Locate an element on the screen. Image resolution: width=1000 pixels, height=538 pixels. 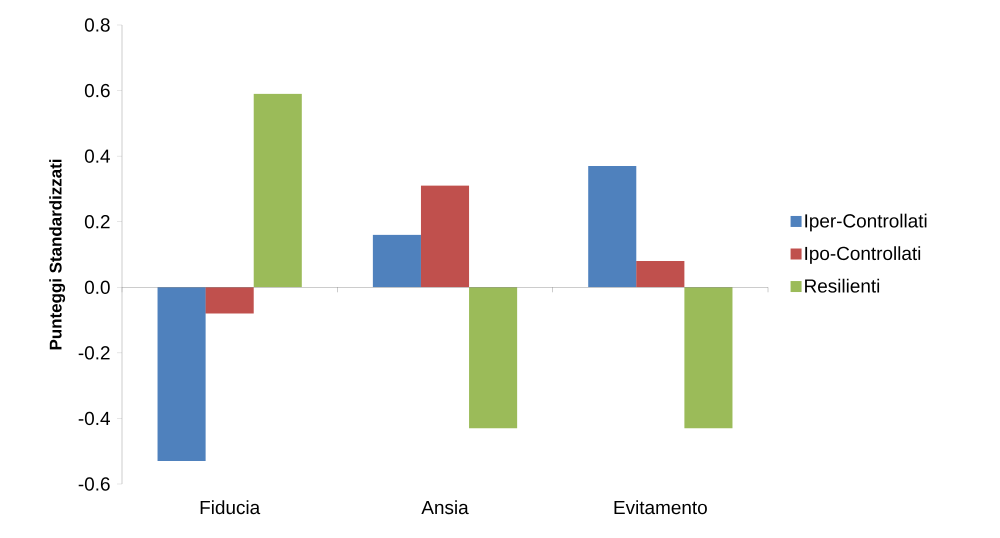
y-tick-label: 0.8 is located at coordinates (97, 25).